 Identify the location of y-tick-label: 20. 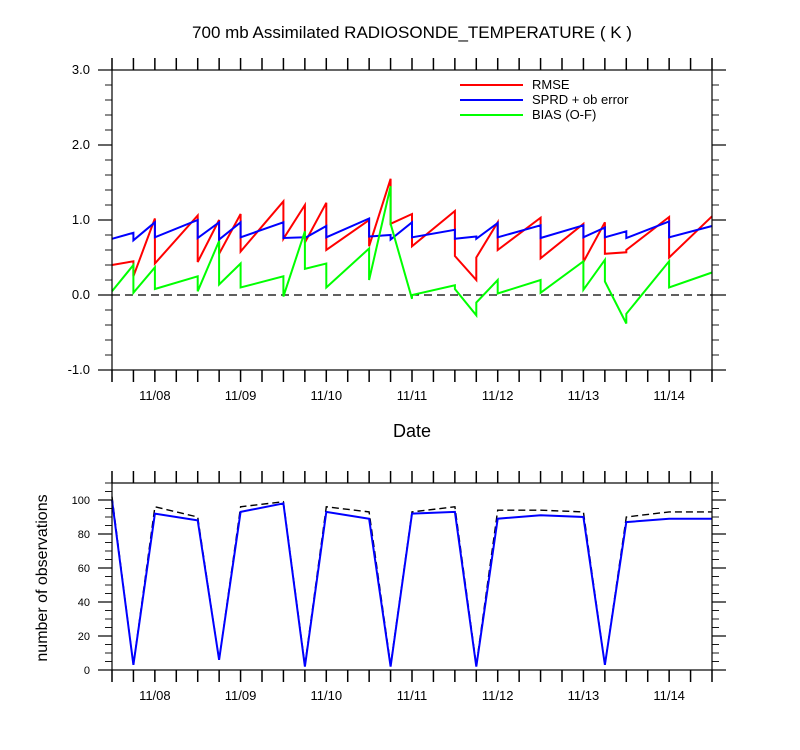
(84, 637).